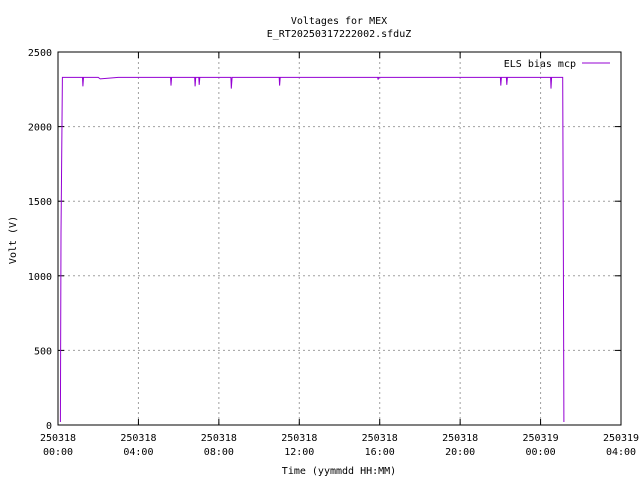  What do you see at coordinates (299, 452) in the screenshot?
I see `x-tick-label-time: 12:00` at bounding box center [299, 452].